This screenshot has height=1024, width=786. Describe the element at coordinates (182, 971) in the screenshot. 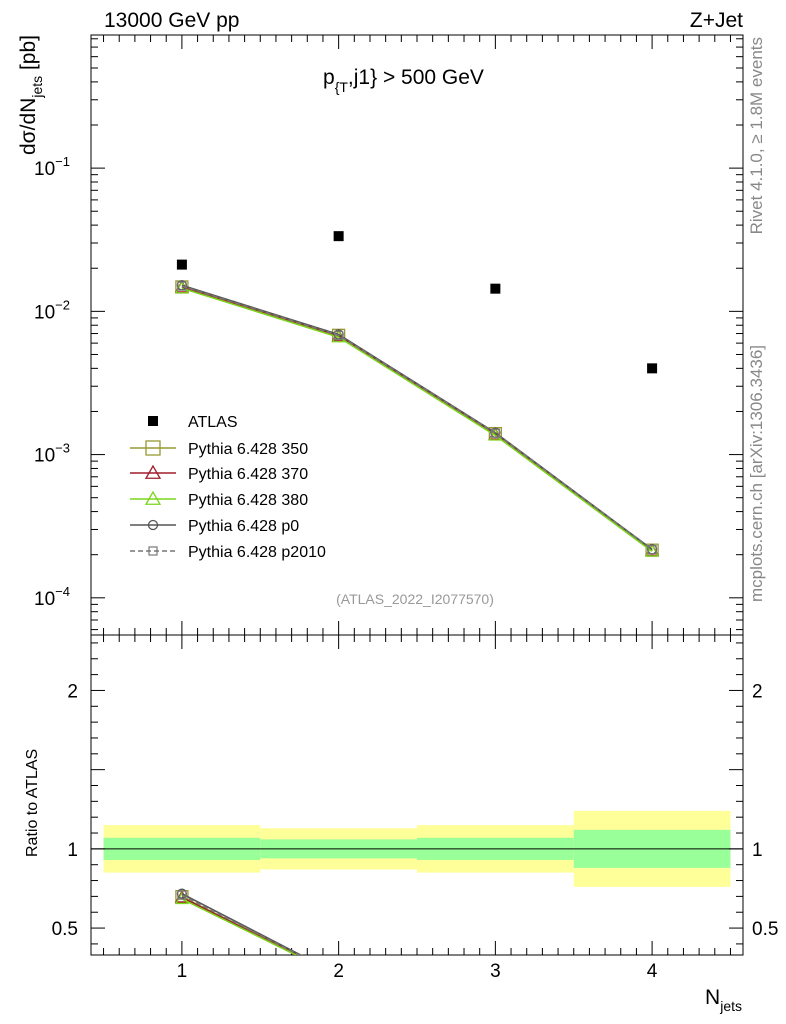

I see `x-tick-label: 1` at that location.